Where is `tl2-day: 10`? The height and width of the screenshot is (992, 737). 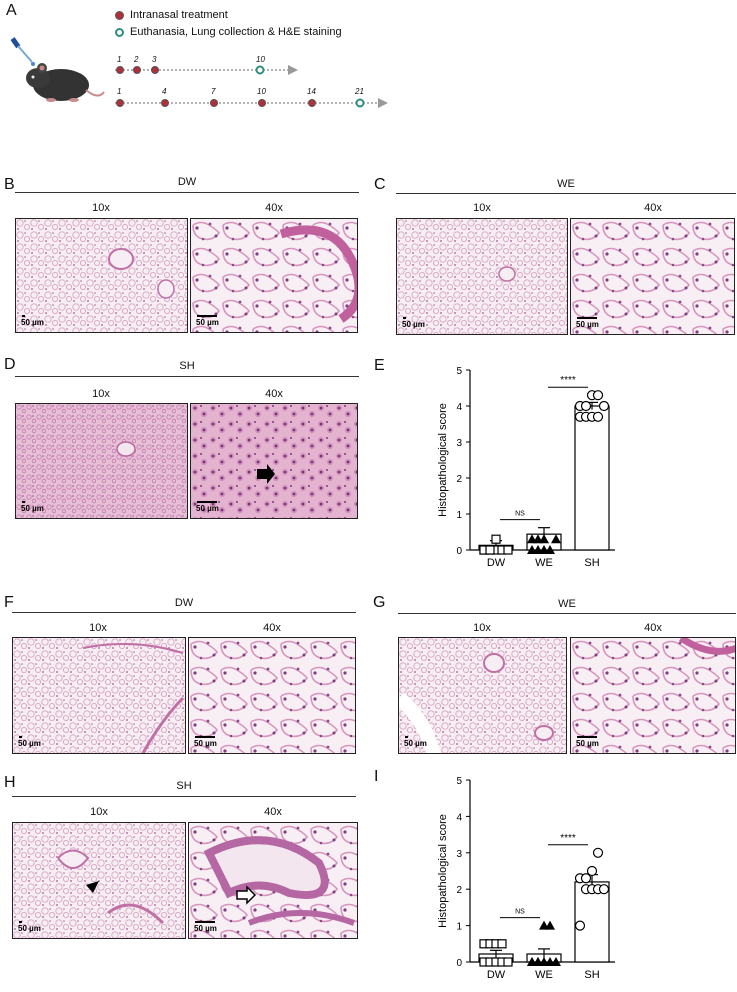 tl2-day: 10 is located at coordinates (261, 91).